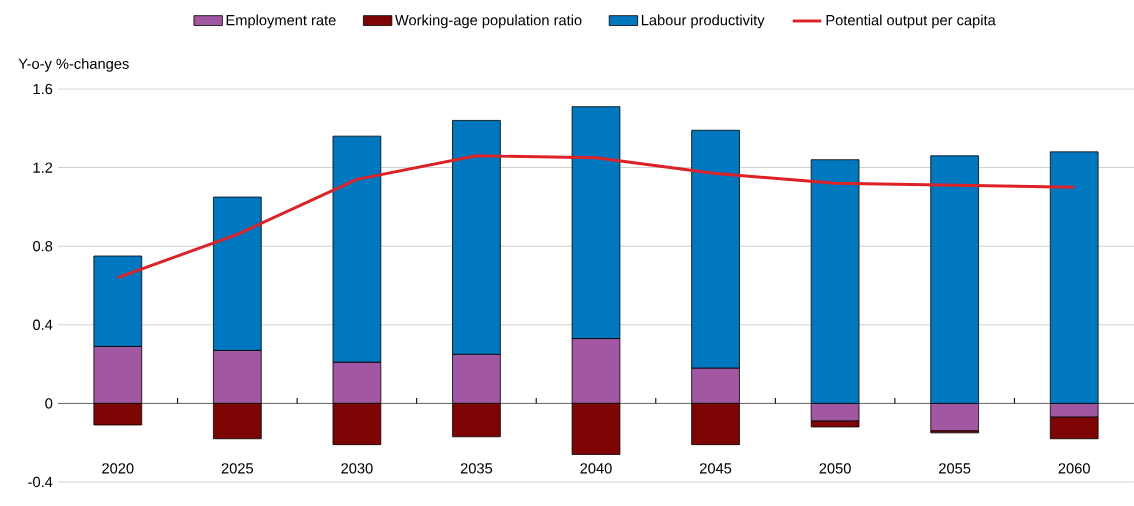 The height and width of the screenshot is (506, 1134). What do you see at coordinates (703, 21) in the screenshot?
I see `legend-label: Labour productivity` at bounding box center [703, 21].